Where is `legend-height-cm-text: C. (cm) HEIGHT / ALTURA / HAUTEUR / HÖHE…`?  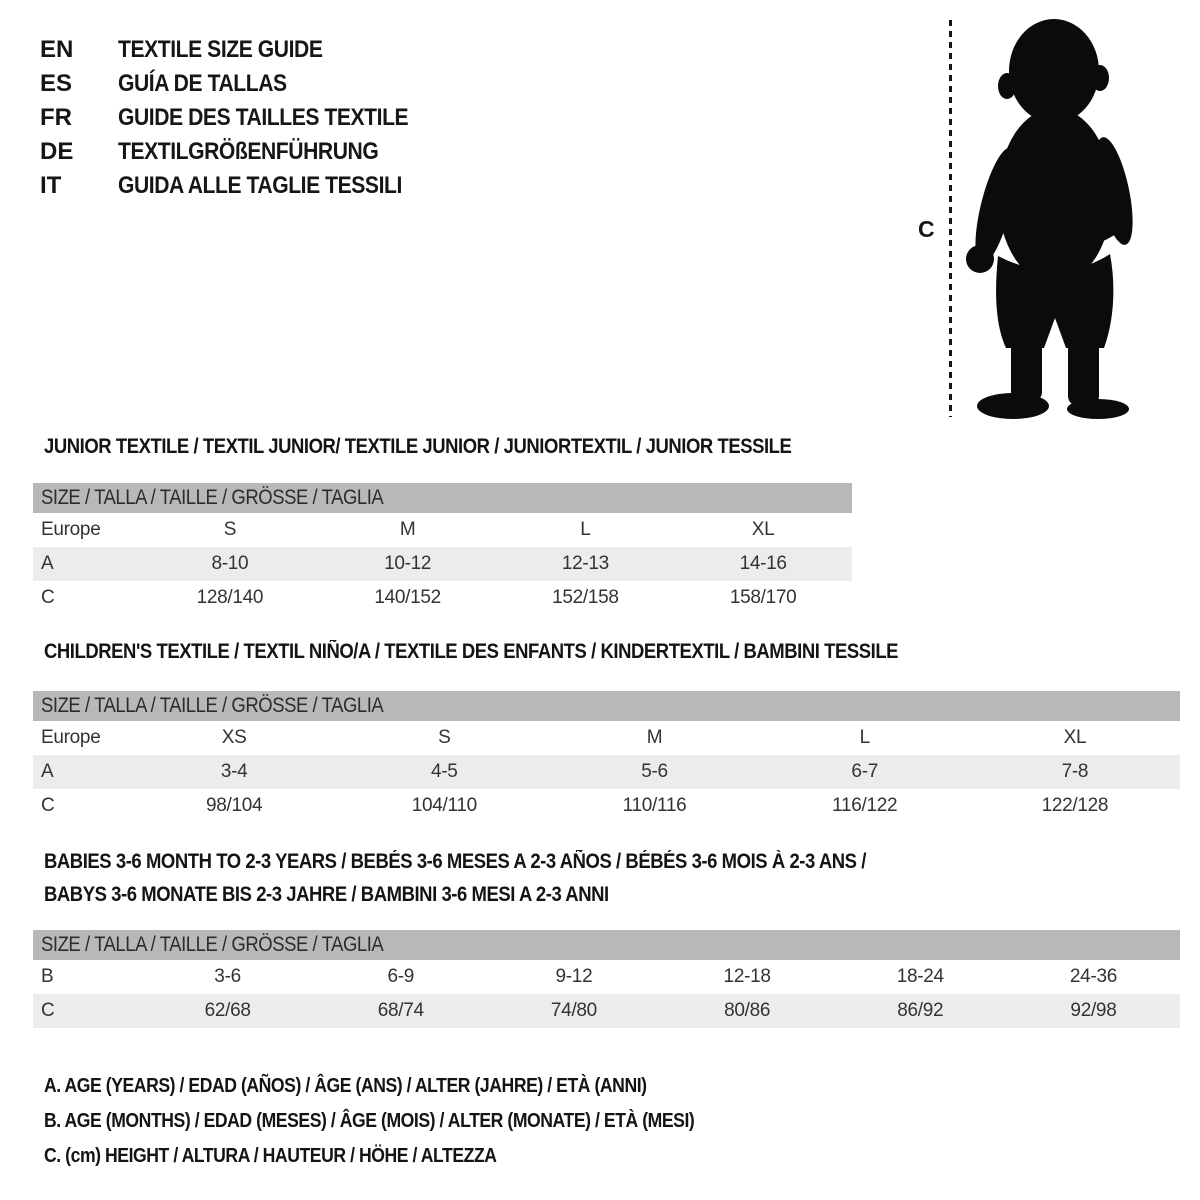 legend-height-cm-text: C. (cm) HEIGHT / ALTURA / HAUTEUR / HÖHE… is located at coordinates (270, 1156).